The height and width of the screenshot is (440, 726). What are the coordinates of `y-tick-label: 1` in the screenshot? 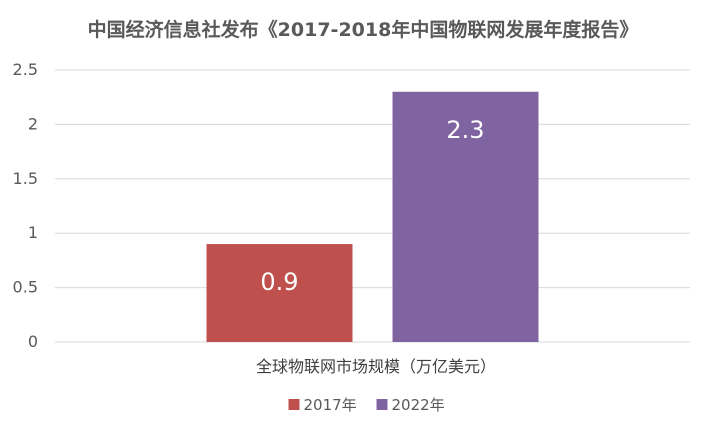 It's located at (33, 232).